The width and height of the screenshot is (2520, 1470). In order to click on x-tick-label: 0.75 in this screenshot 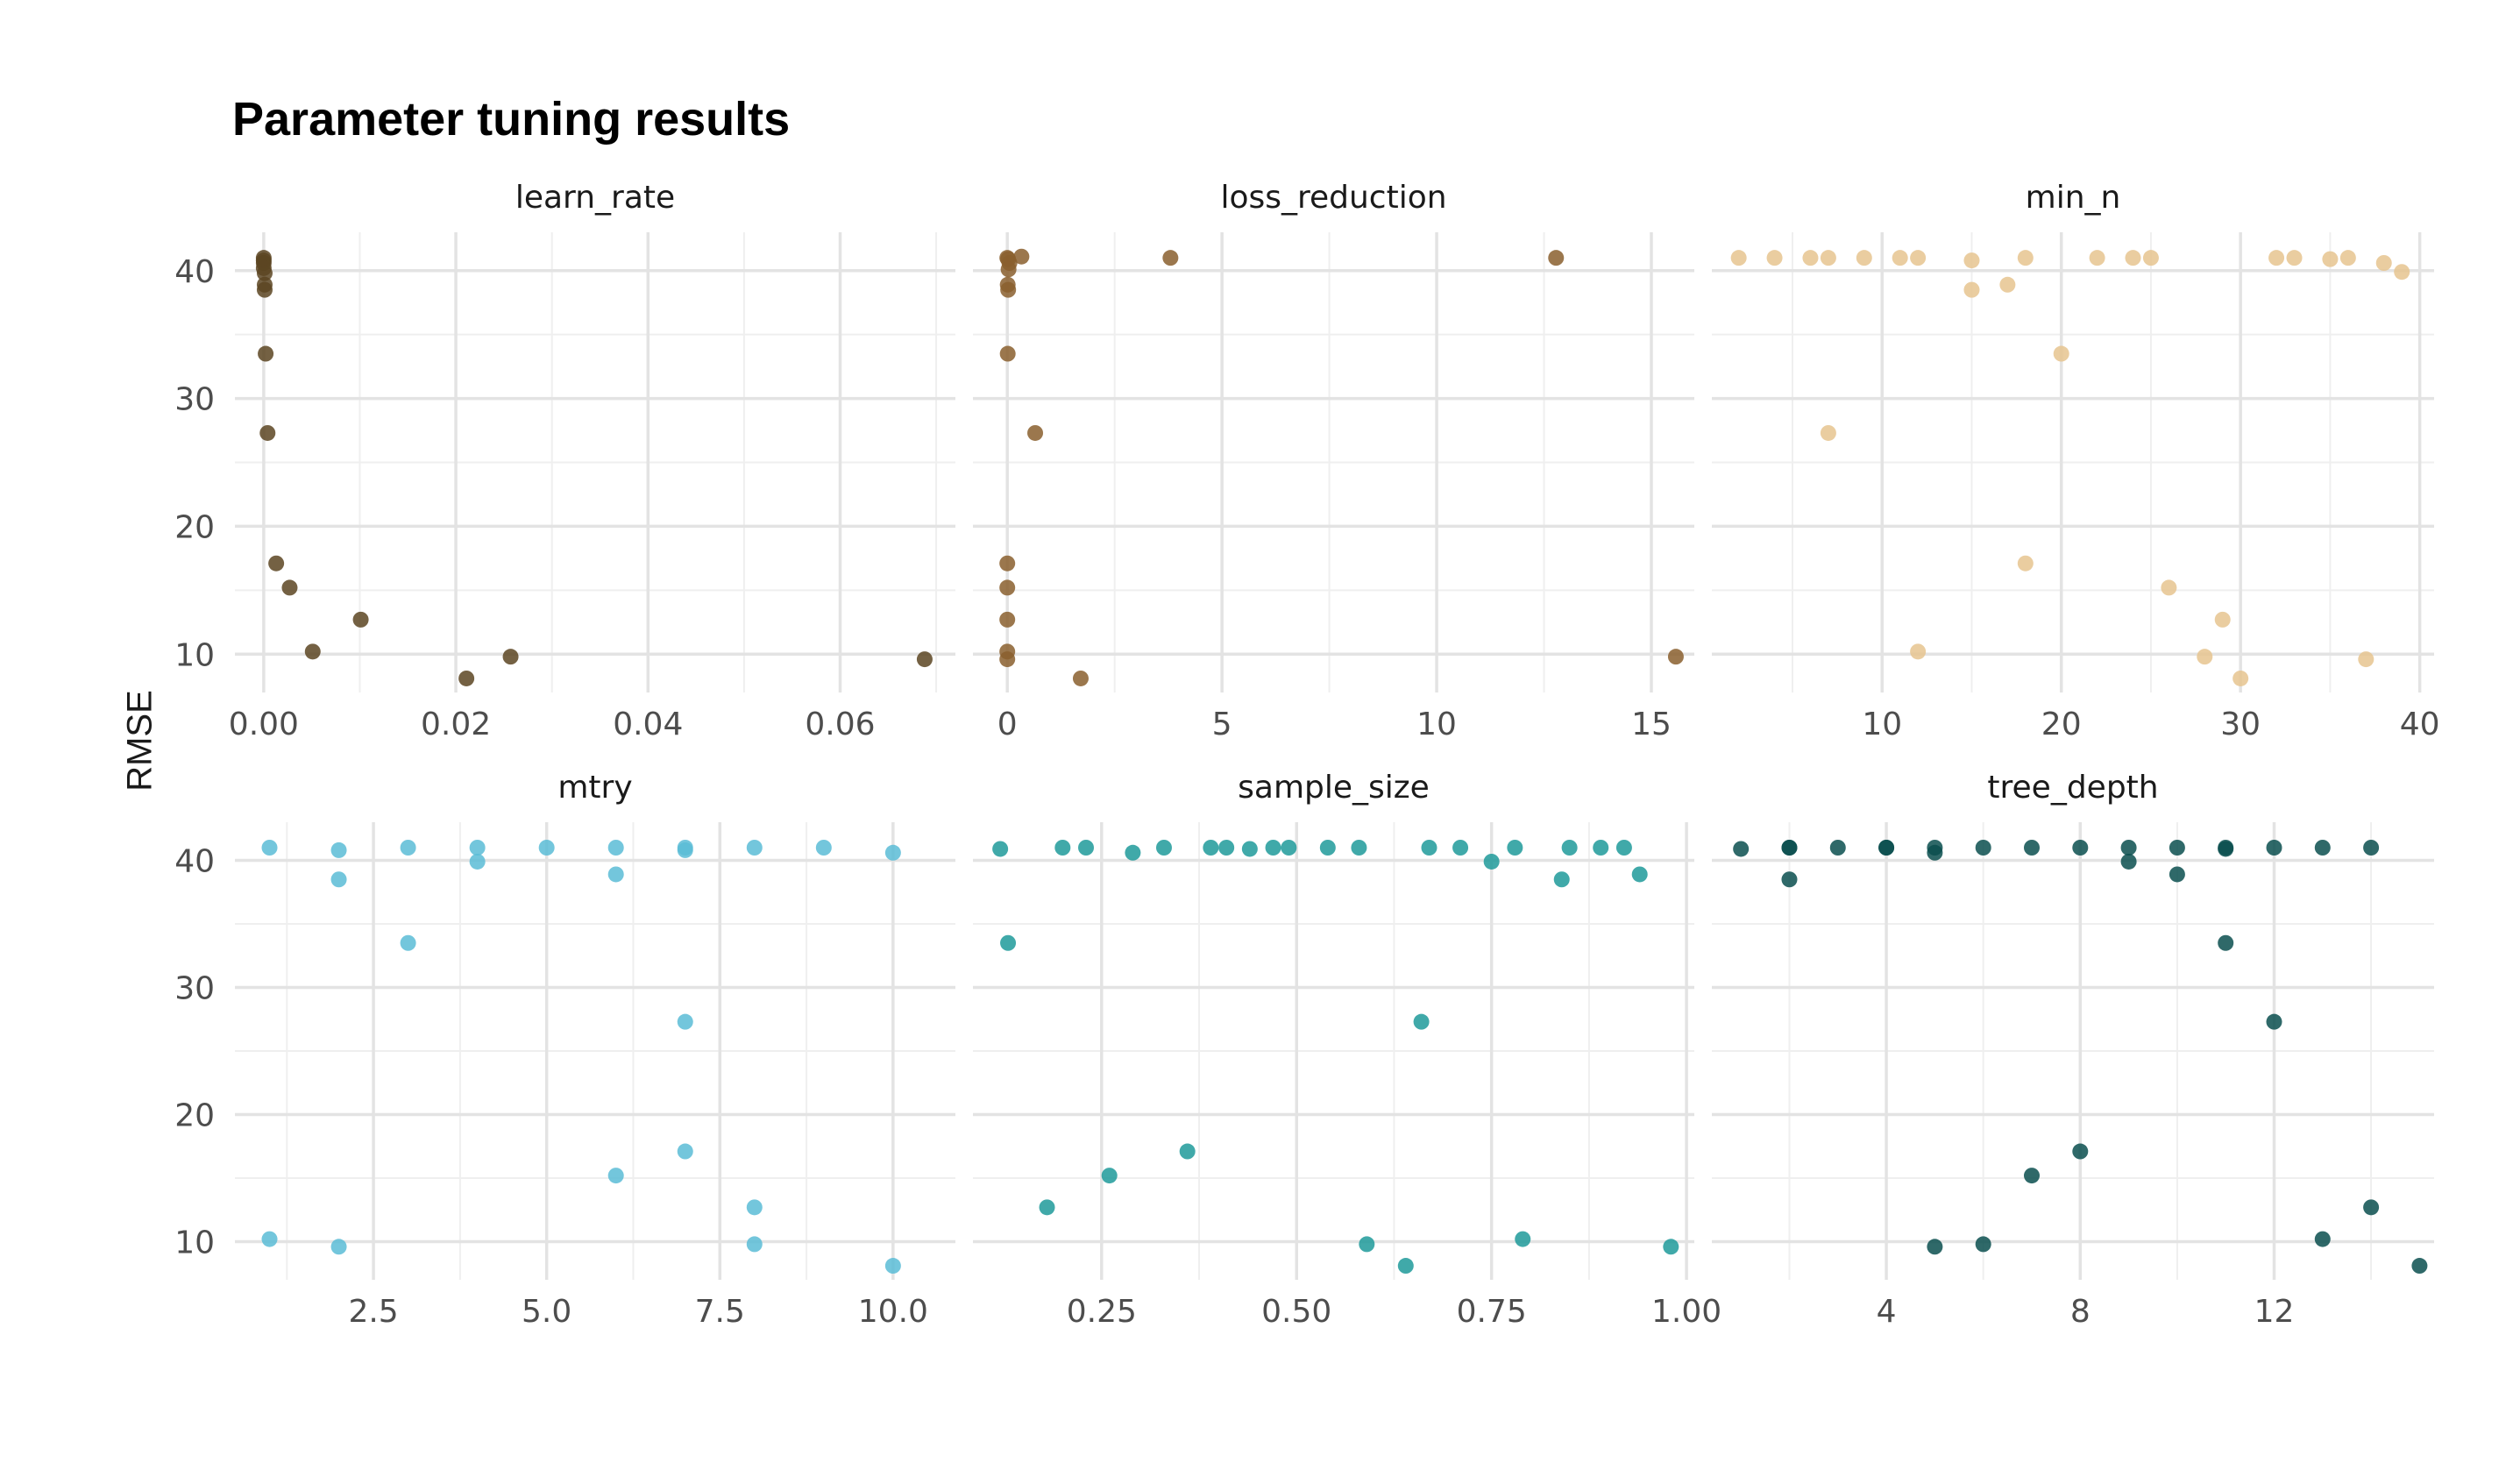, I will do `click(1492, 1312)`.